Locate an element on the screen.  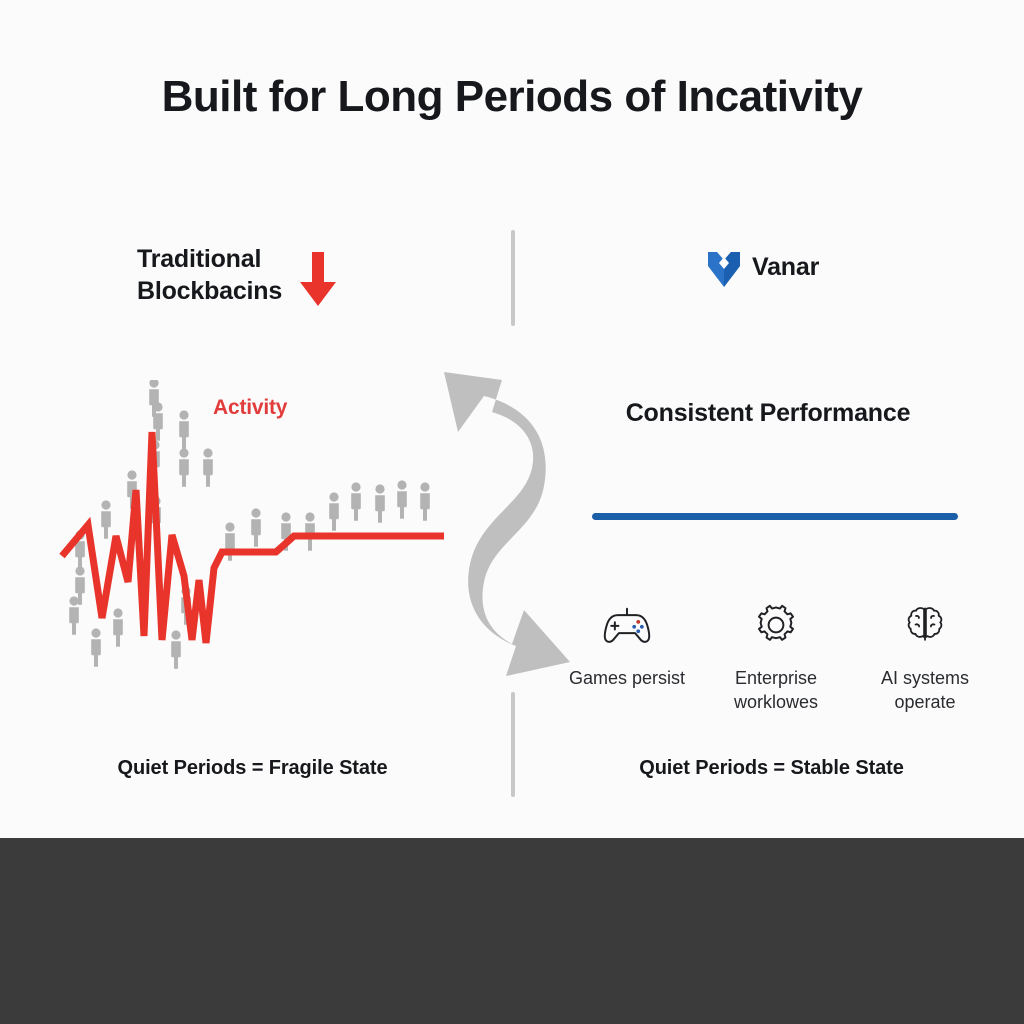
feature-label: Enterprise worklowes is located at coordinates (776, 690).